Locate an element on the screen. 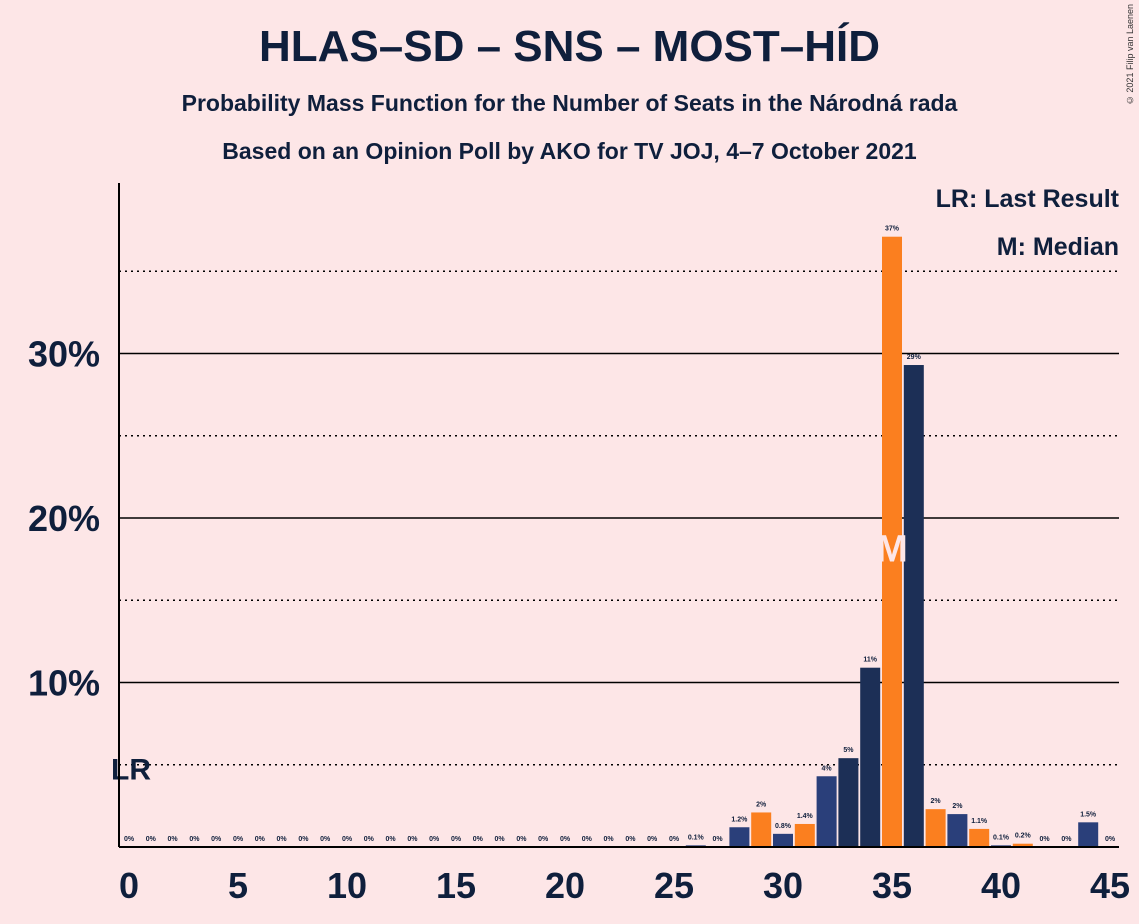 The image size is (1139, 924). bar-label-seat-26: 0.1% is located at coordinates (696, 837).